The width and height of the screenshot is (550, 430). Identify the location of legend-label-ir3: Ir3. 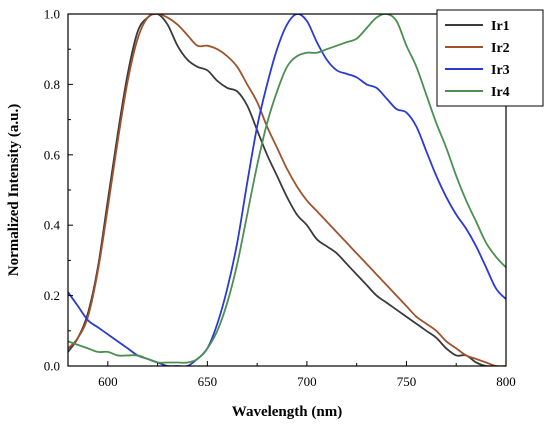
(500, 70).